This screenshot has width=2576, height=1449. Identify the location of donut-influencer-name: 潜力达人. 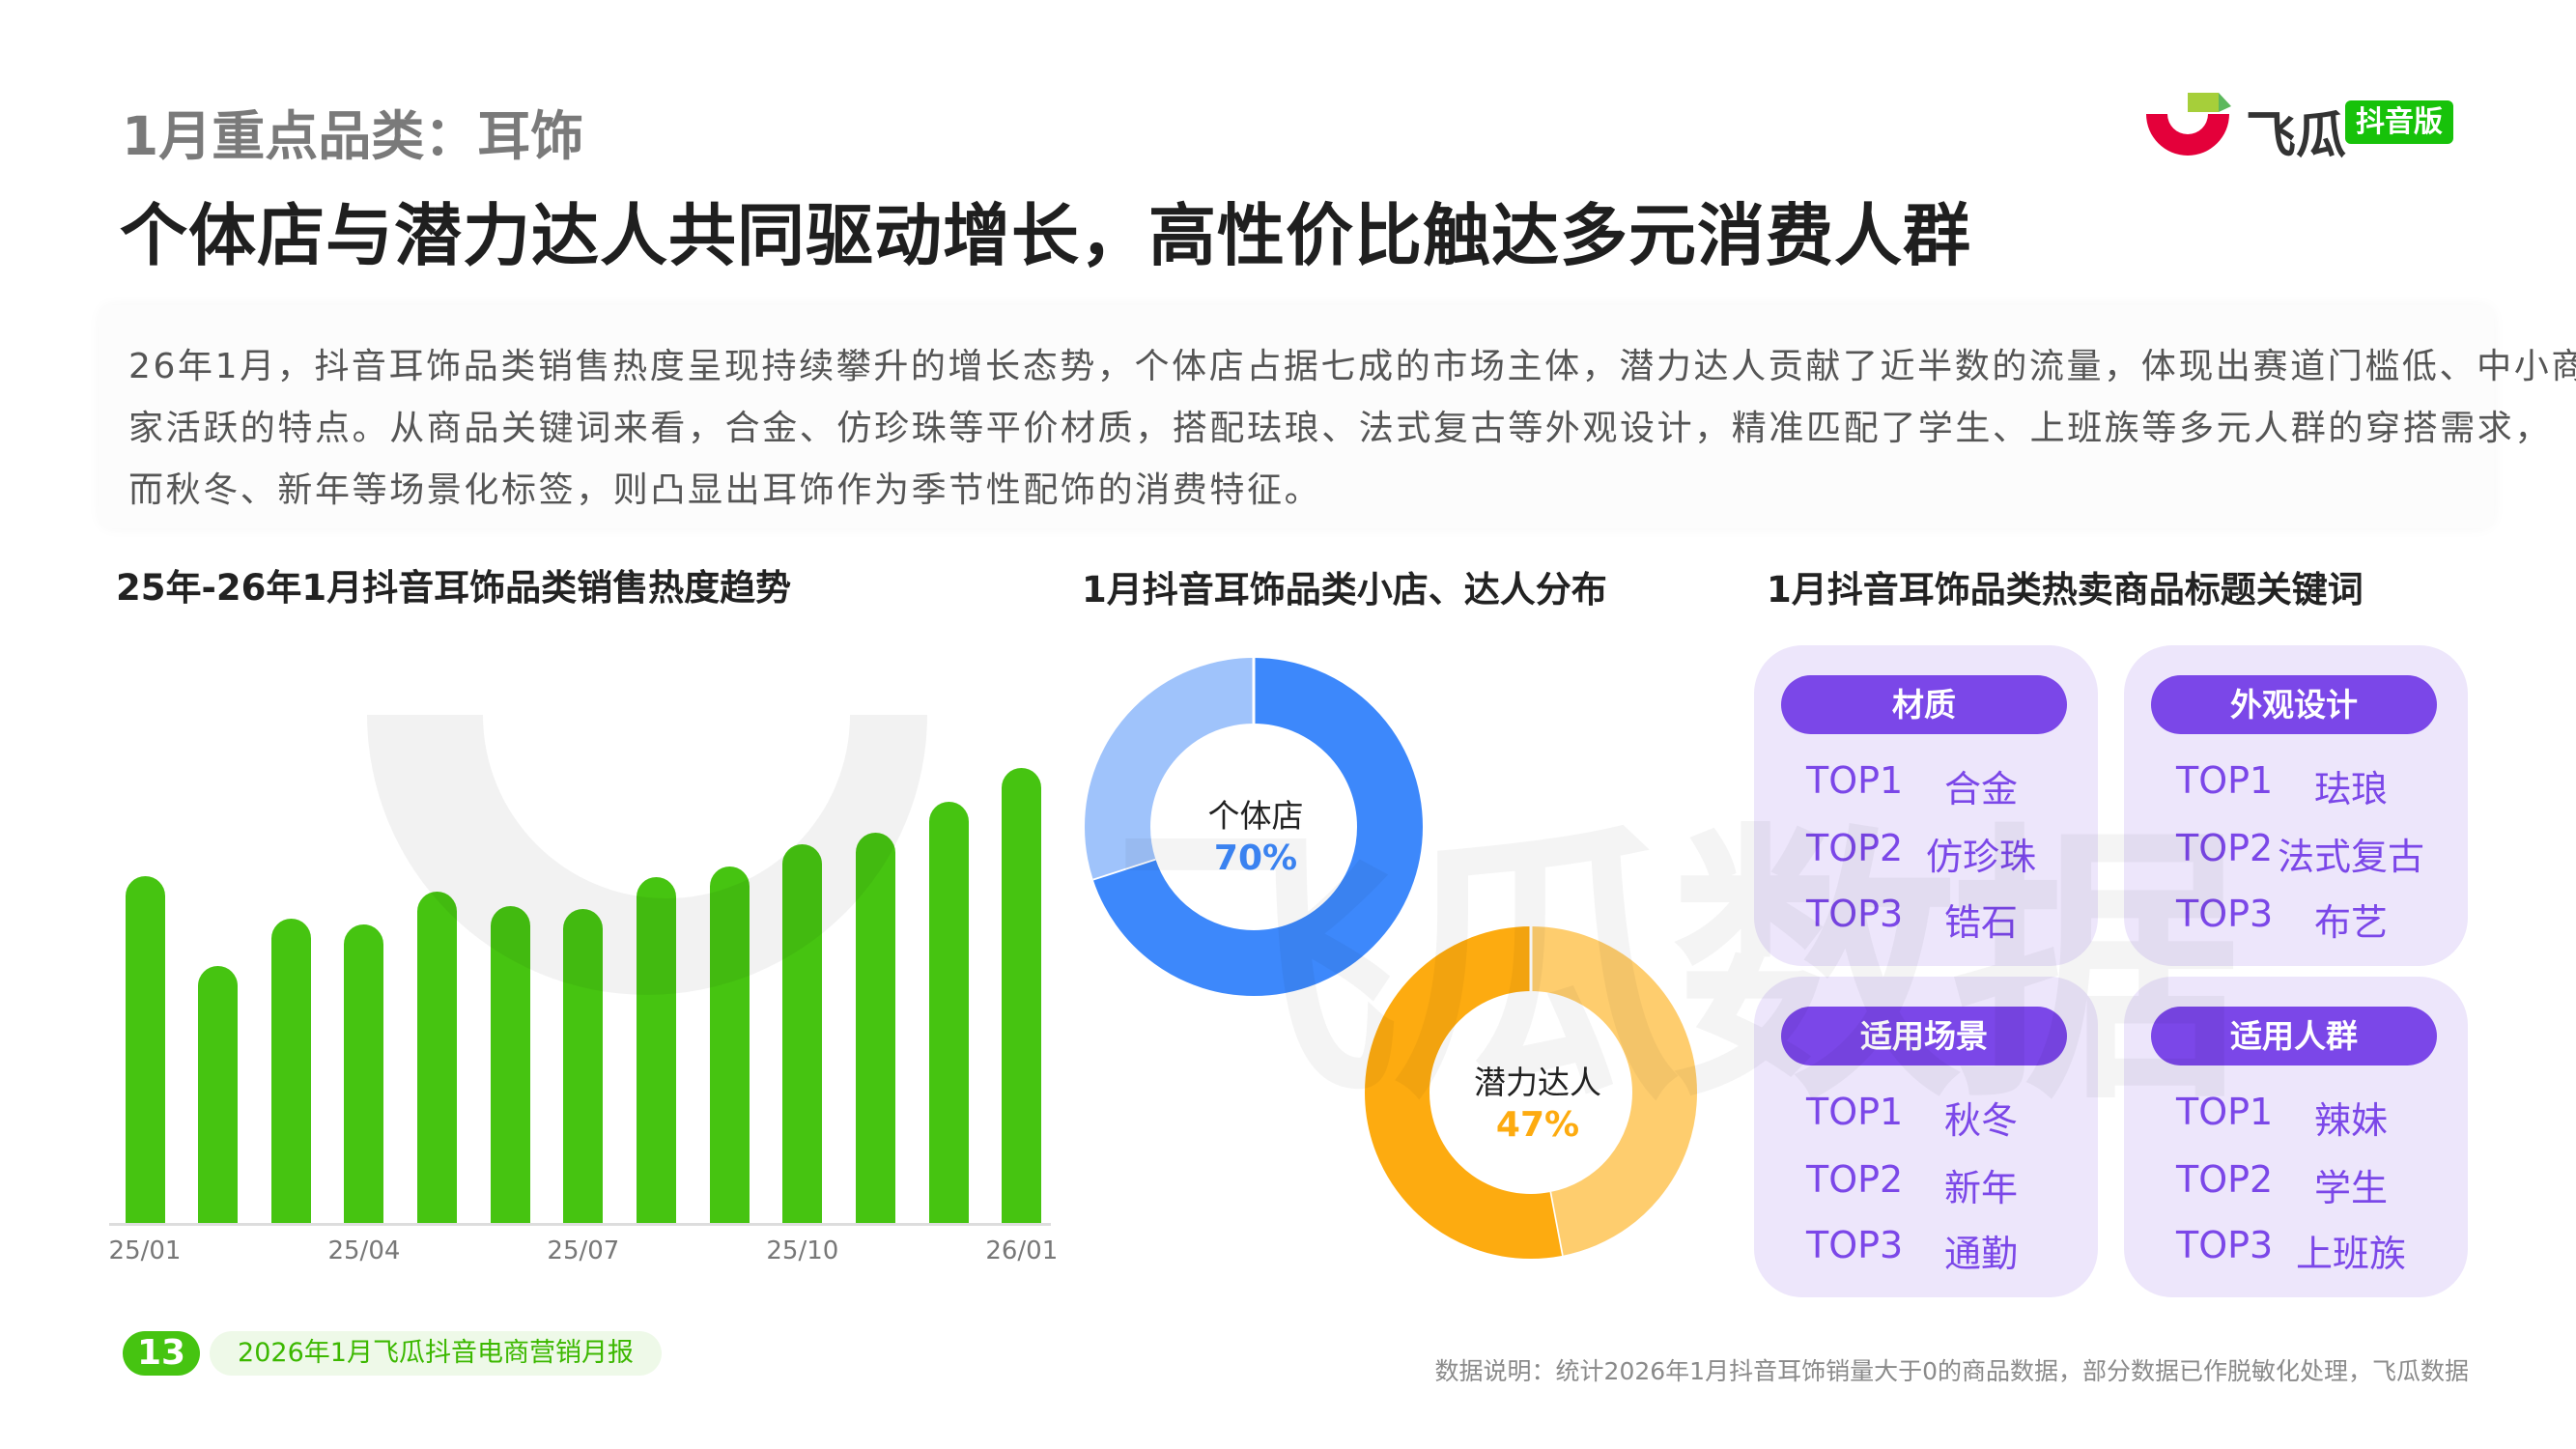
(1537, 1082).